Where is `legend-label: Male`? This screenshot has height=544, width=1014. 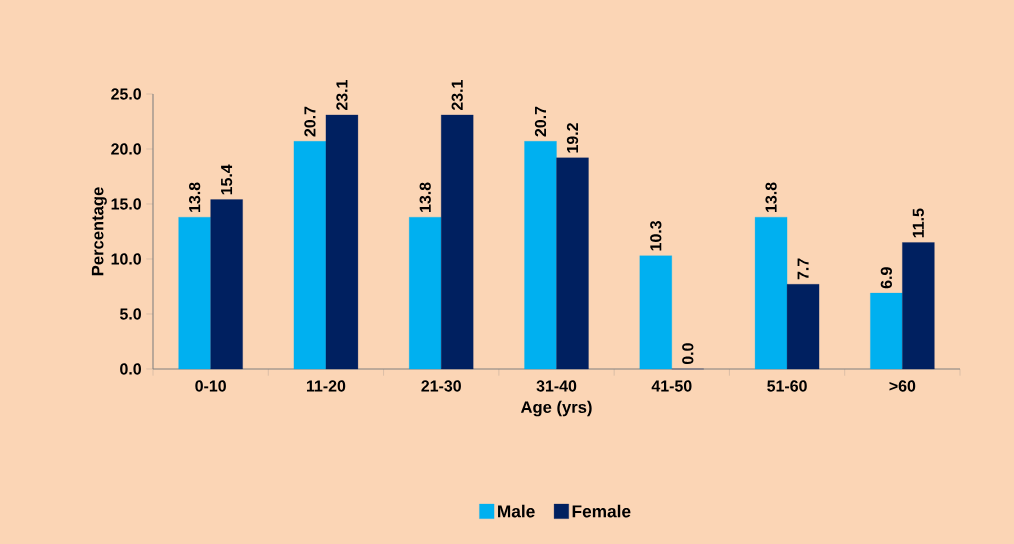 legend-label: Male is located at coordinates (516, 511).